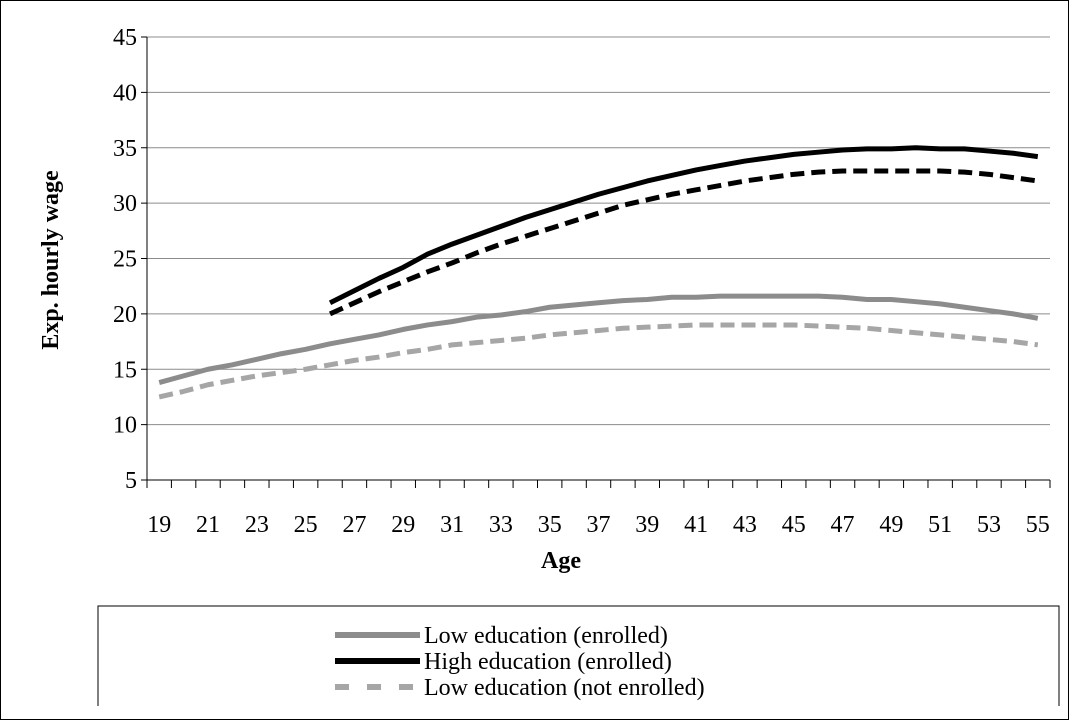  I want to click on x-tick-label: 25, so click(306, 525).